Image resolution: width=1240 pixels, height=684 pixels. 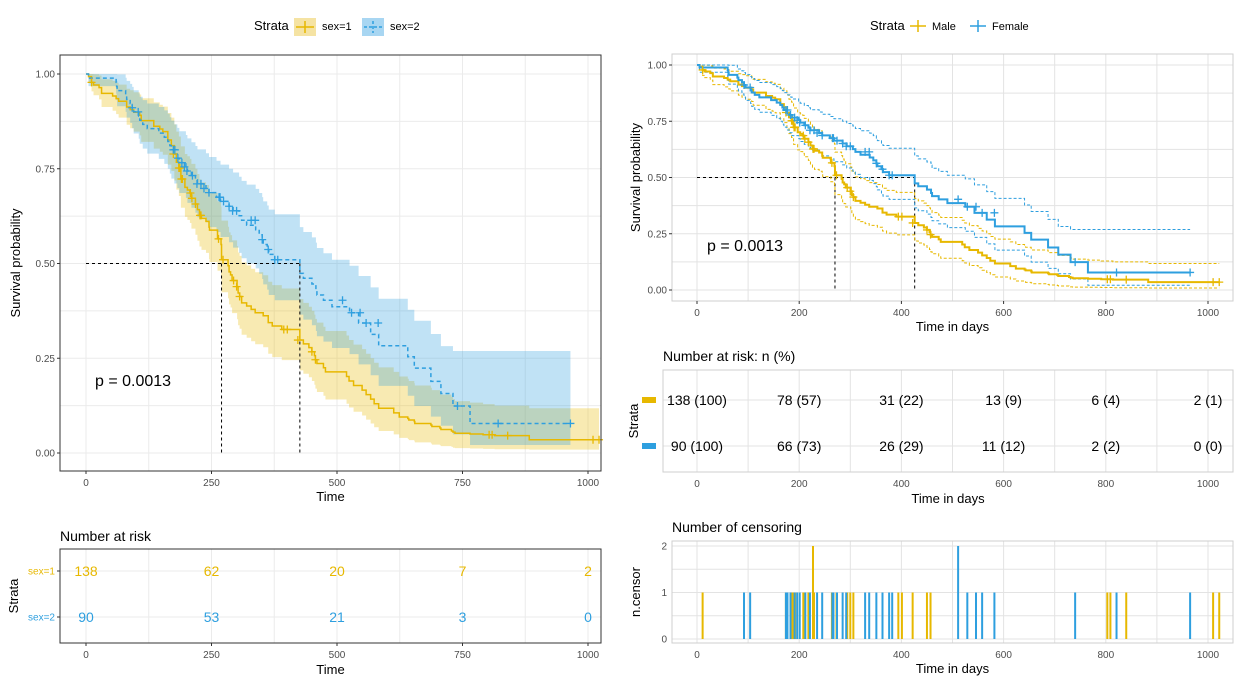 I want to click on x-tick-label: 800, so click(x=1105, y=313).